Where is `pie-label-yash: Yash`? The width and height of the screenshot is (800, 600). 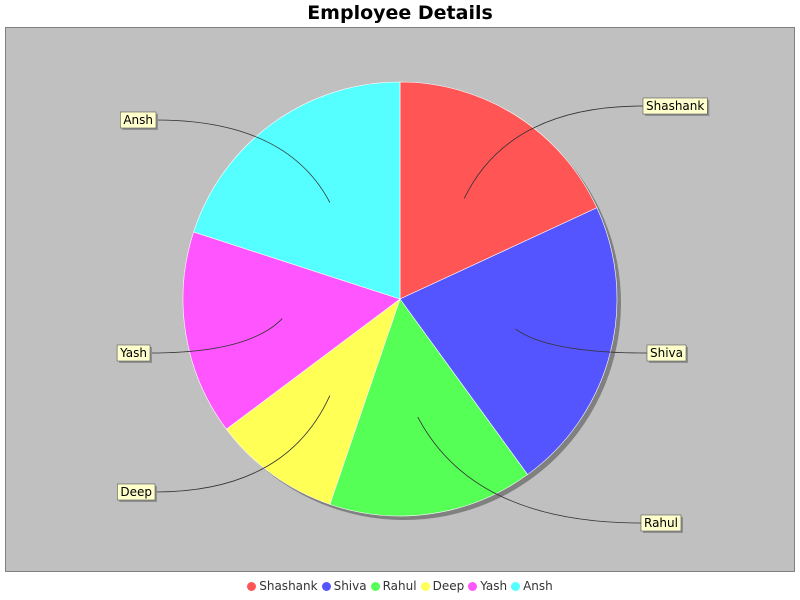 pie-label-yash: Yash is located at coordinates (134, 353).